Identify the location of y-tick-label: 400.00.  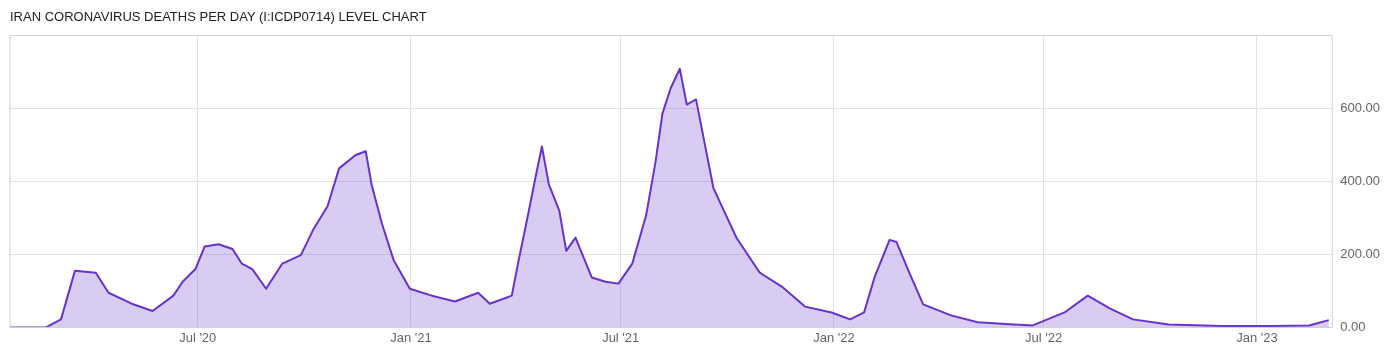
(1360, 181).